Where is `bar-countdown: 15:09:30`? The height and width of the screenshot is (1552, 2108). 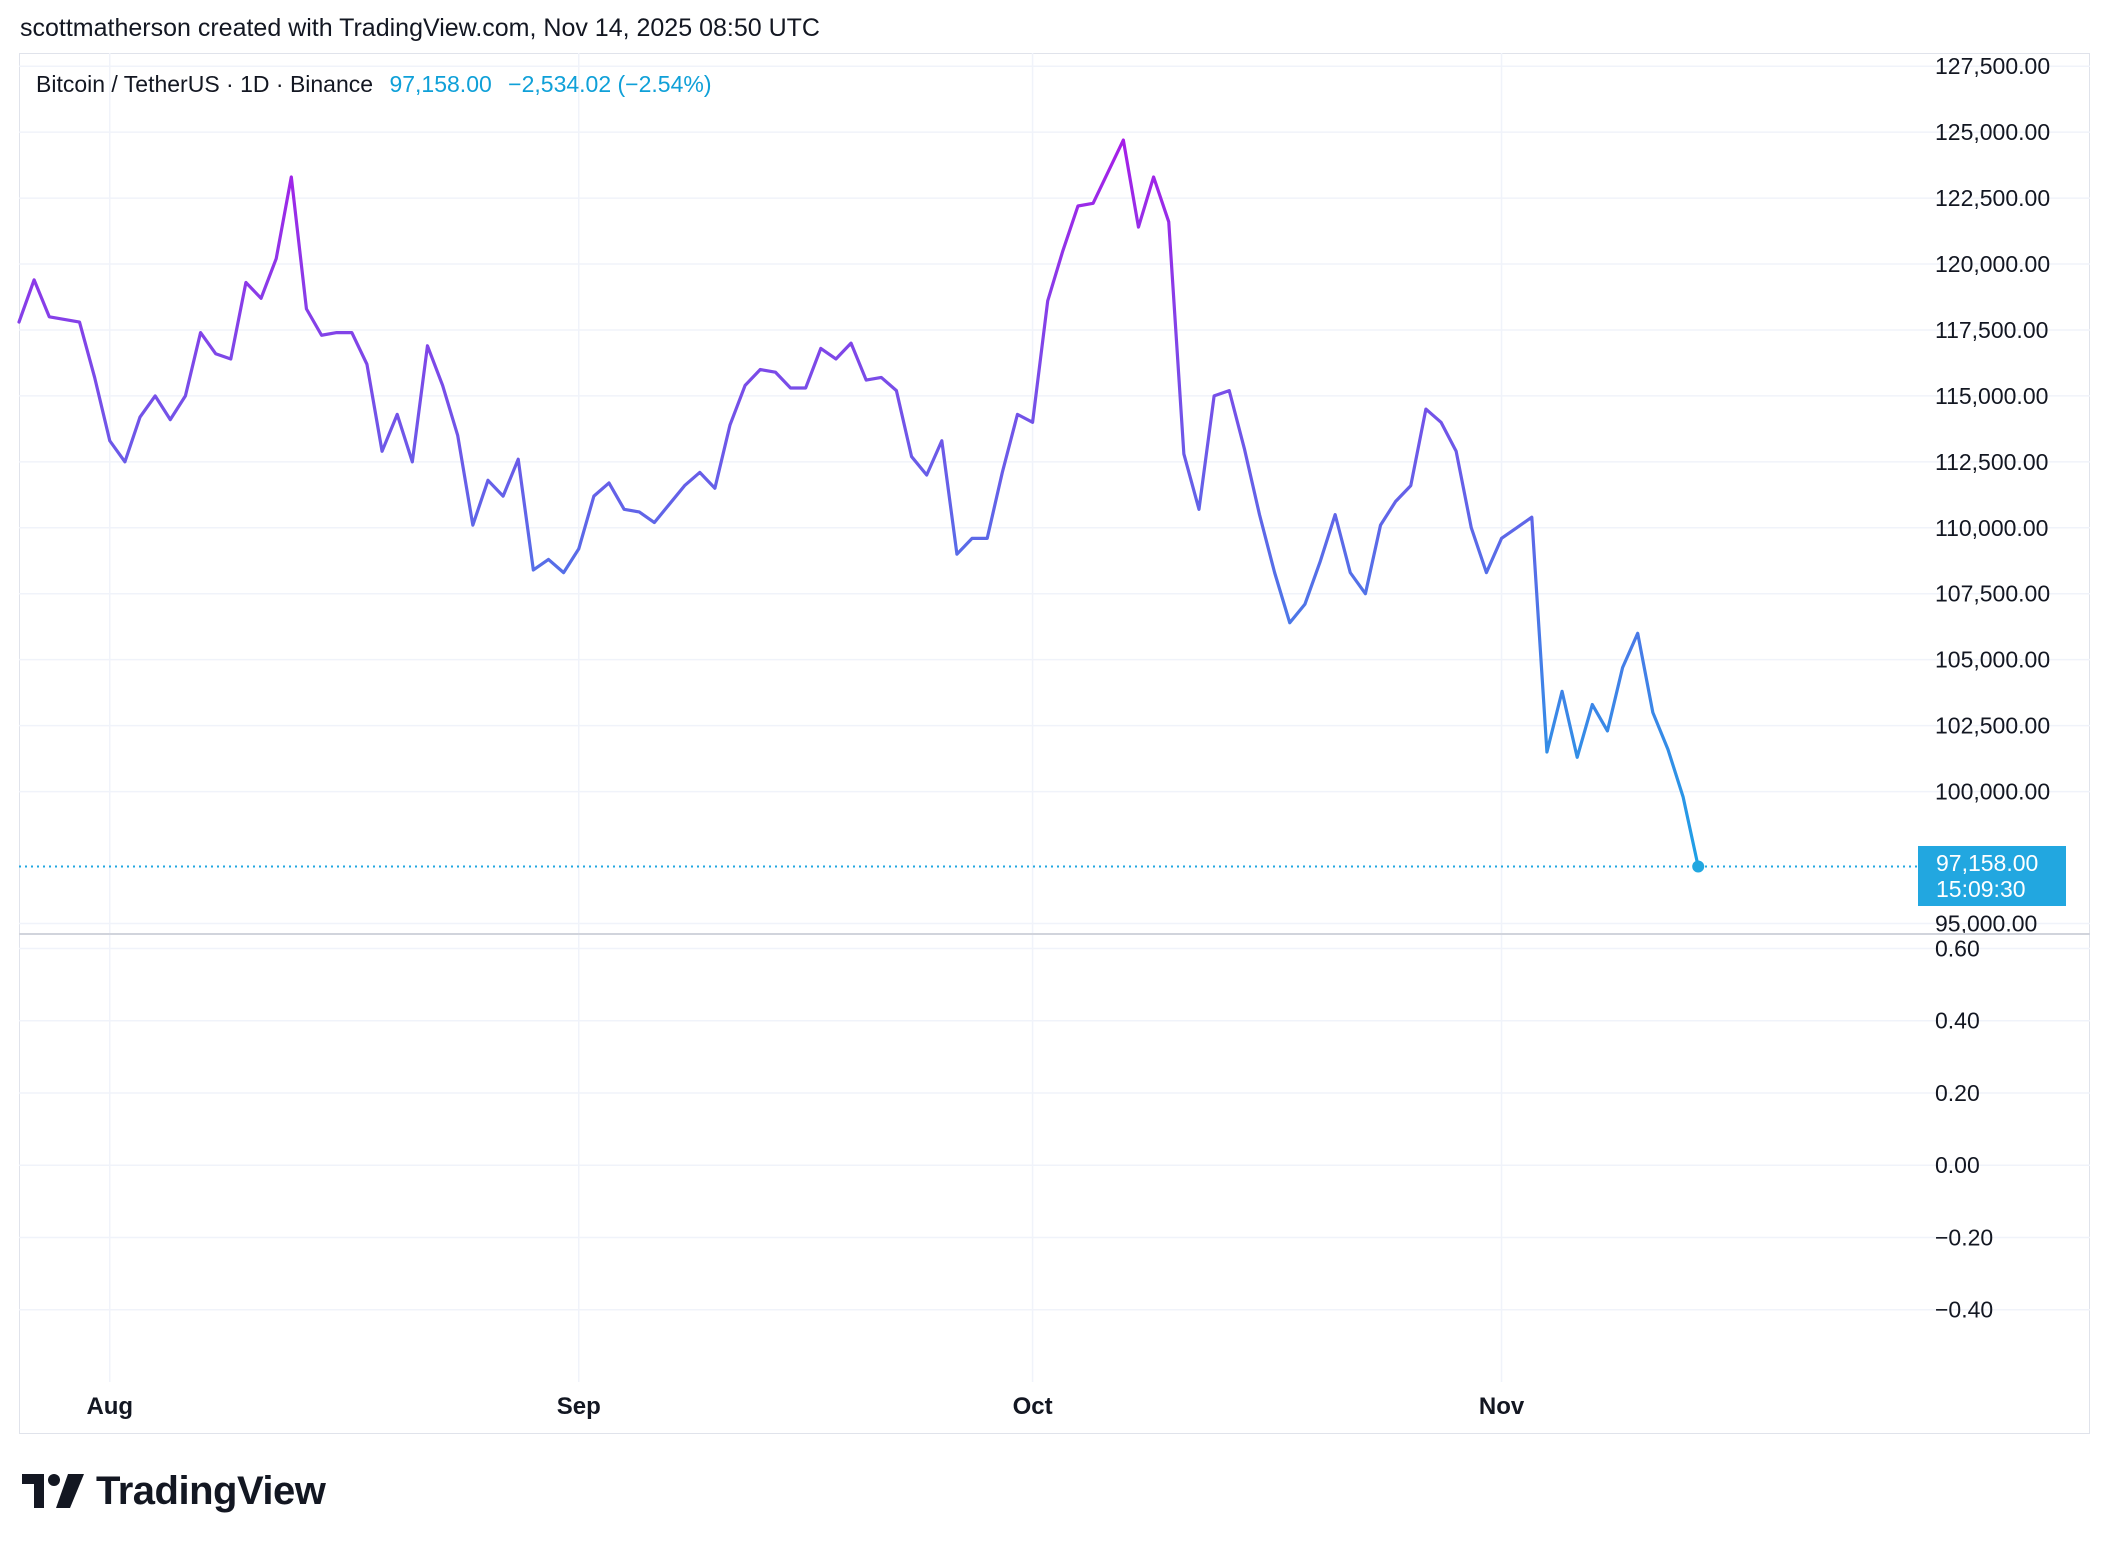
bar-countdown: 15:09:30 is located at coordinates (1981, 889).